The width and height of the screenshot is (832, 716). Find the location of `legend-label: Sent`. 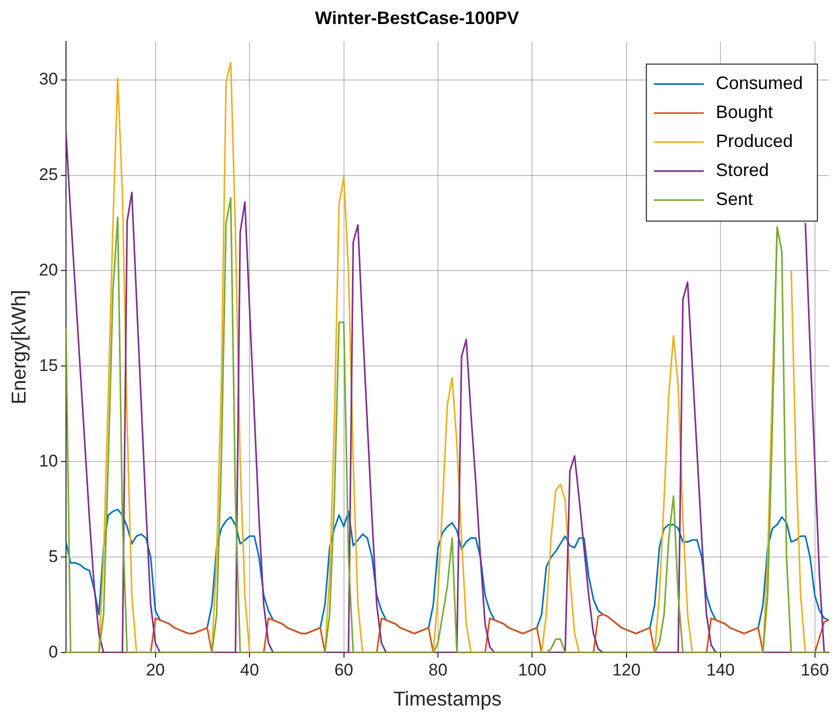

legend-label: Sent is located at coordinates (734, 199).